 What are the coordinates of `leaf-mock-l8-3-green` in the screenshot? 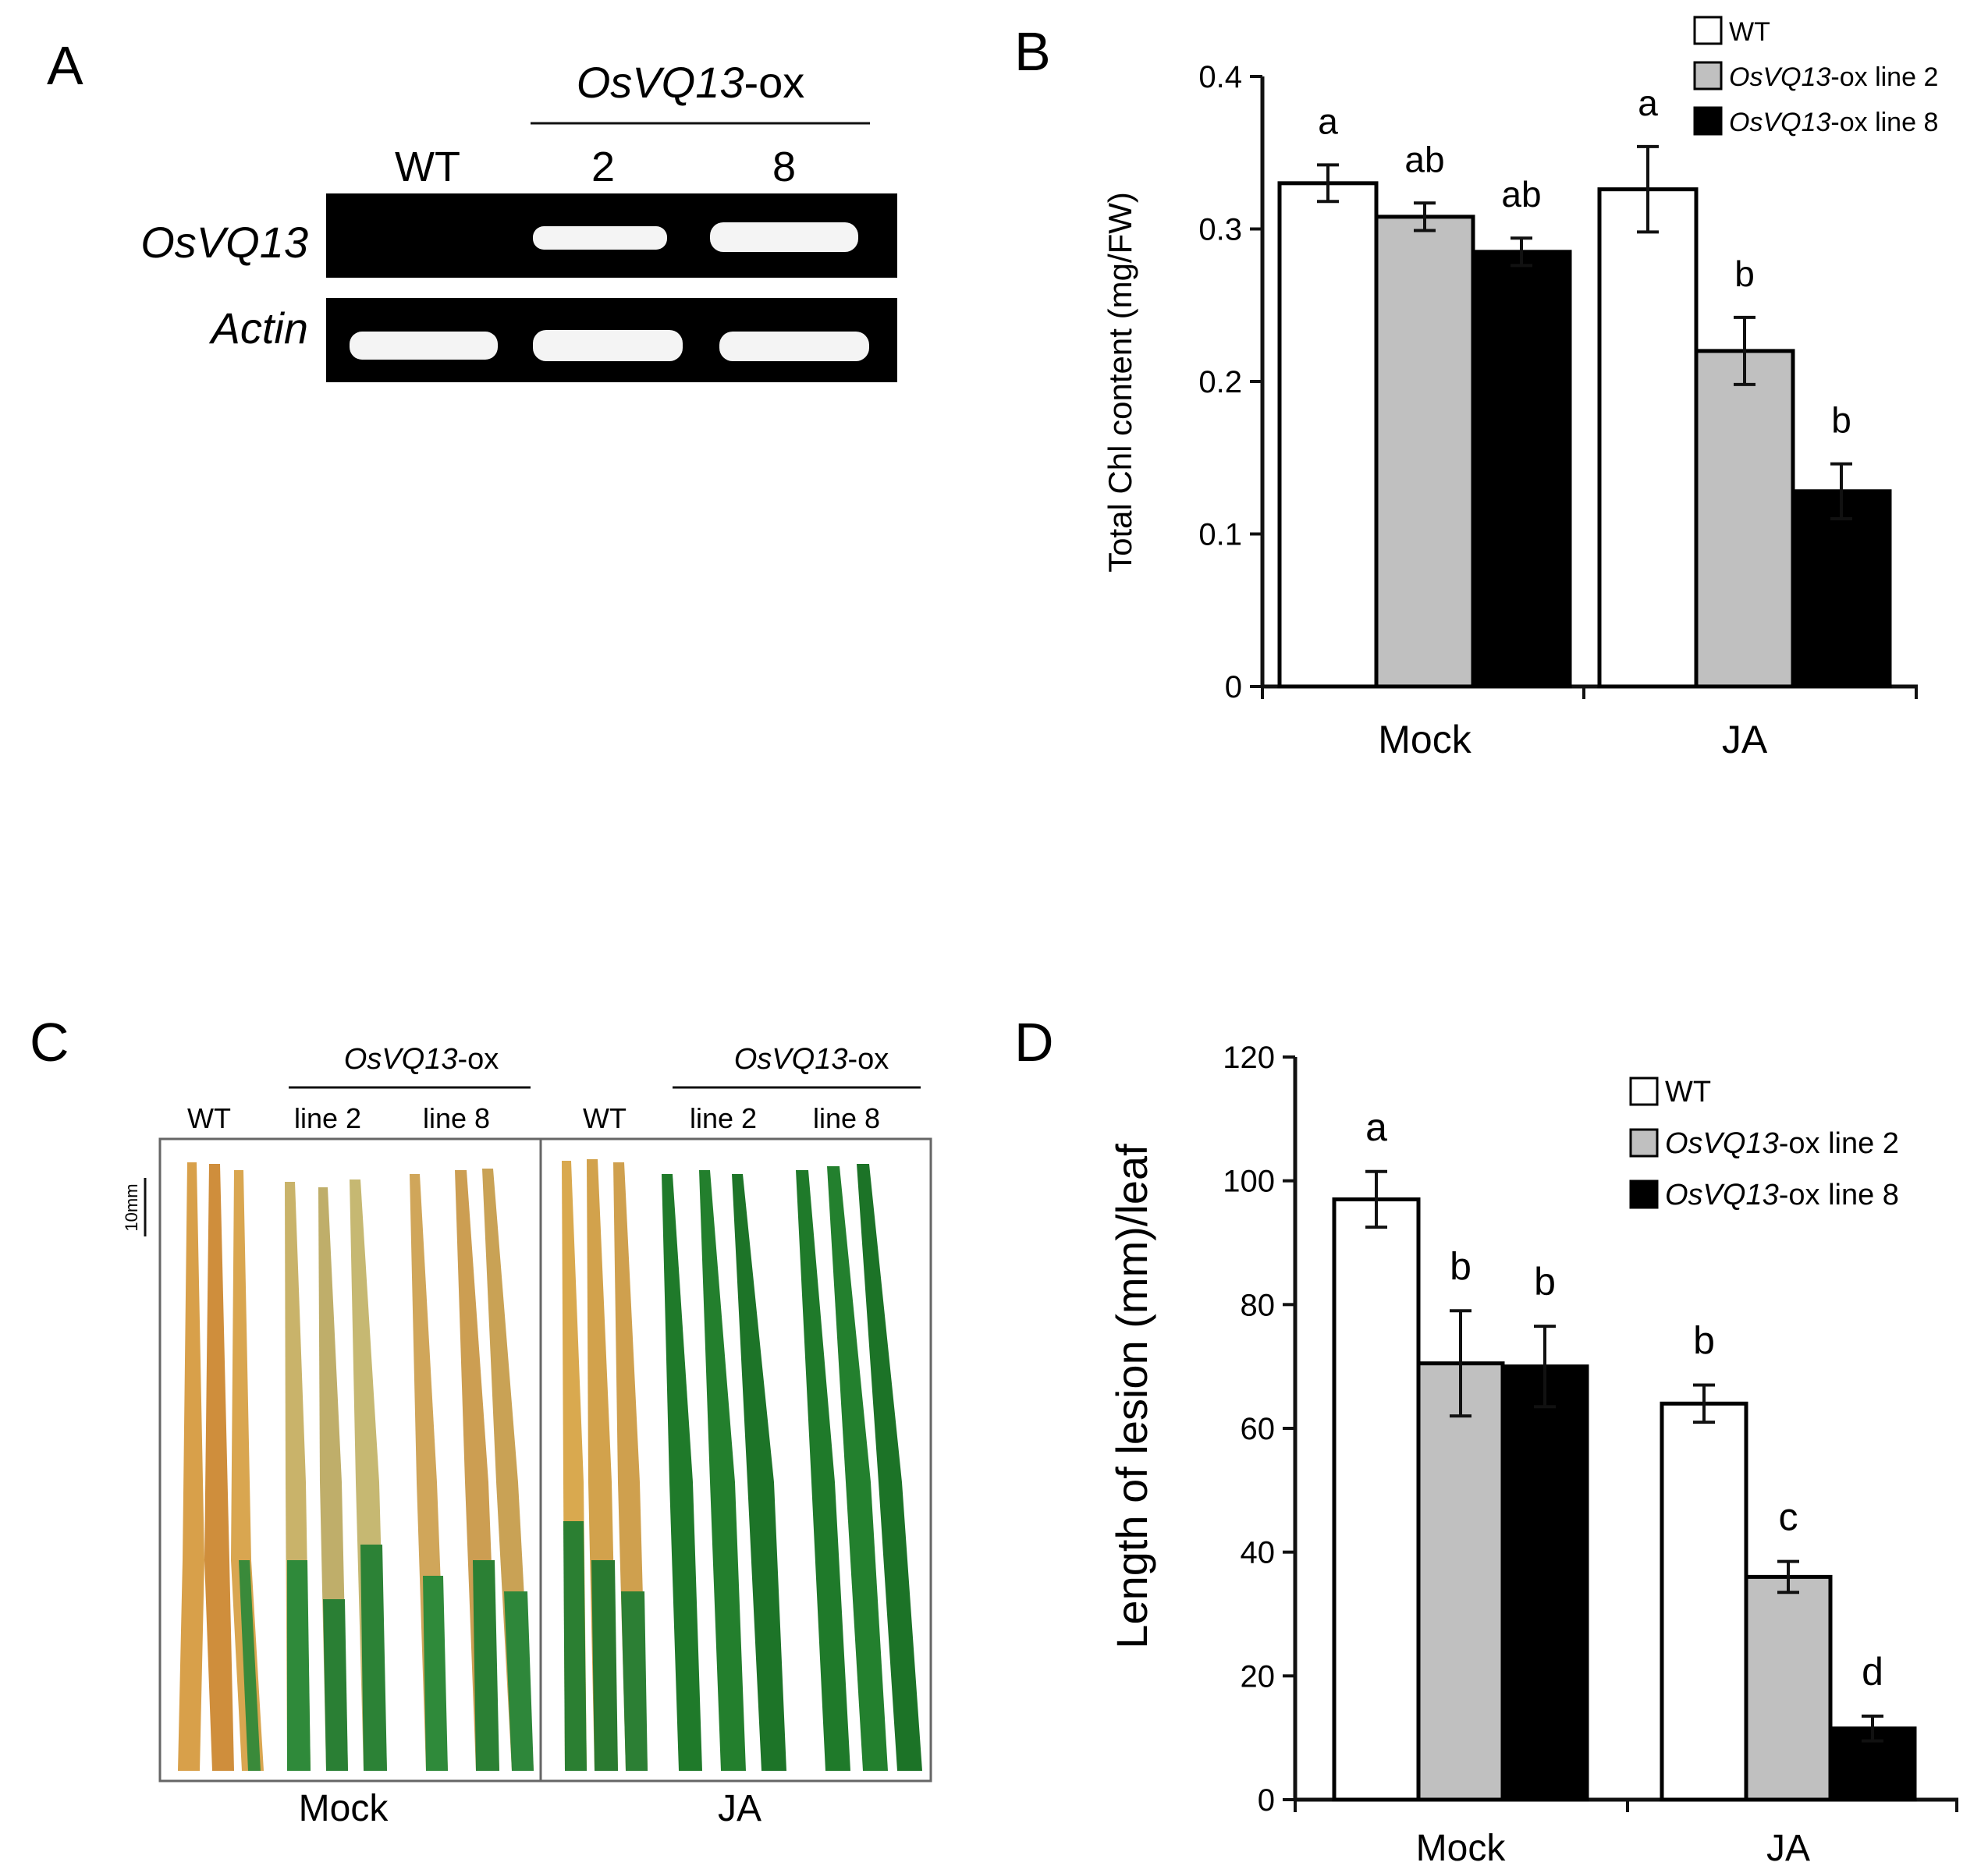 It's located at (519, 1681).